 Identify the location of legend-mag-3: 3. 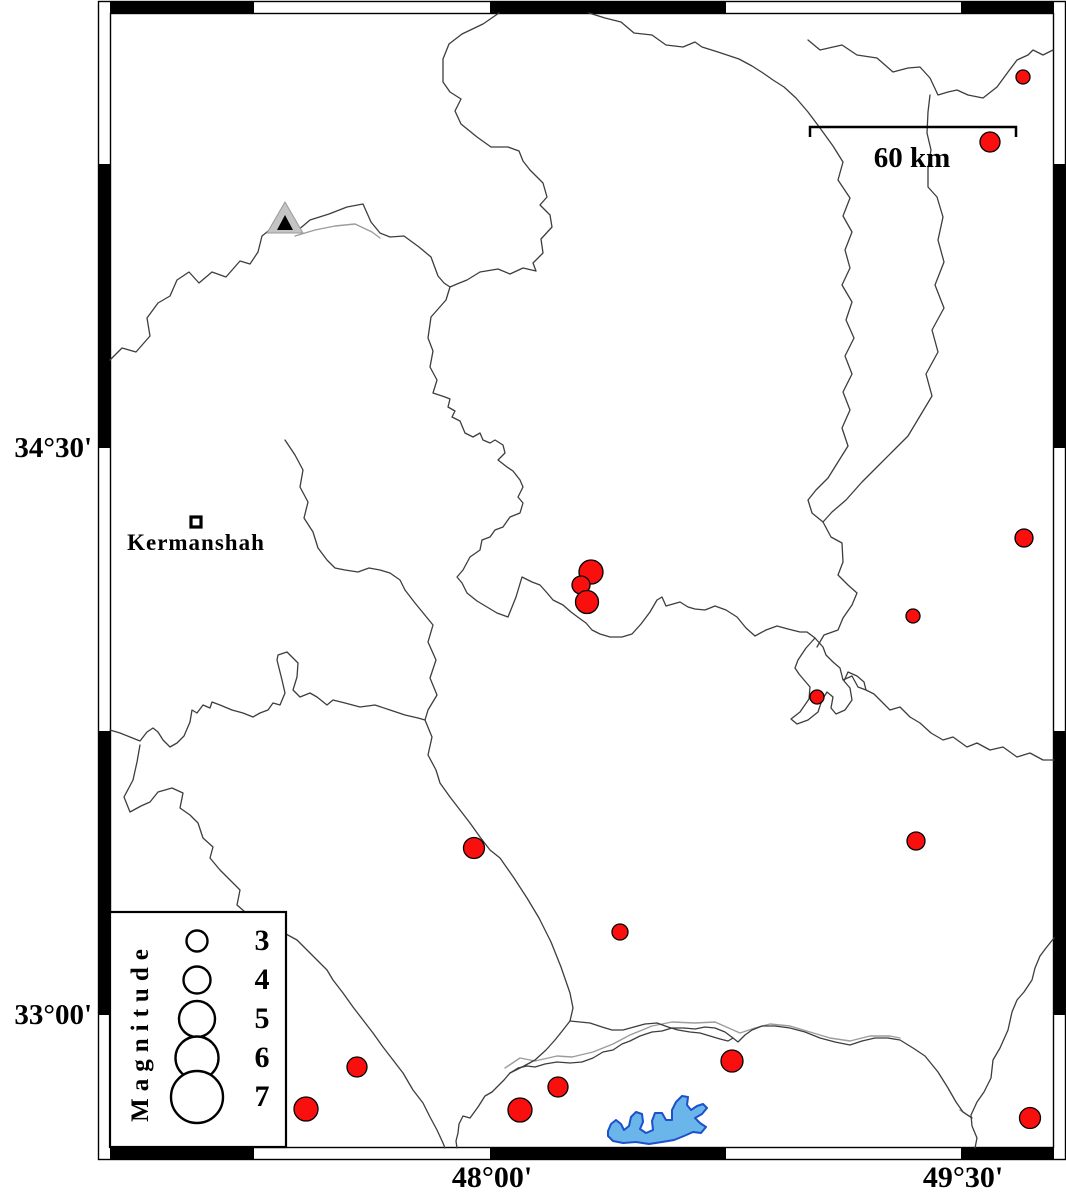
(262, 940).